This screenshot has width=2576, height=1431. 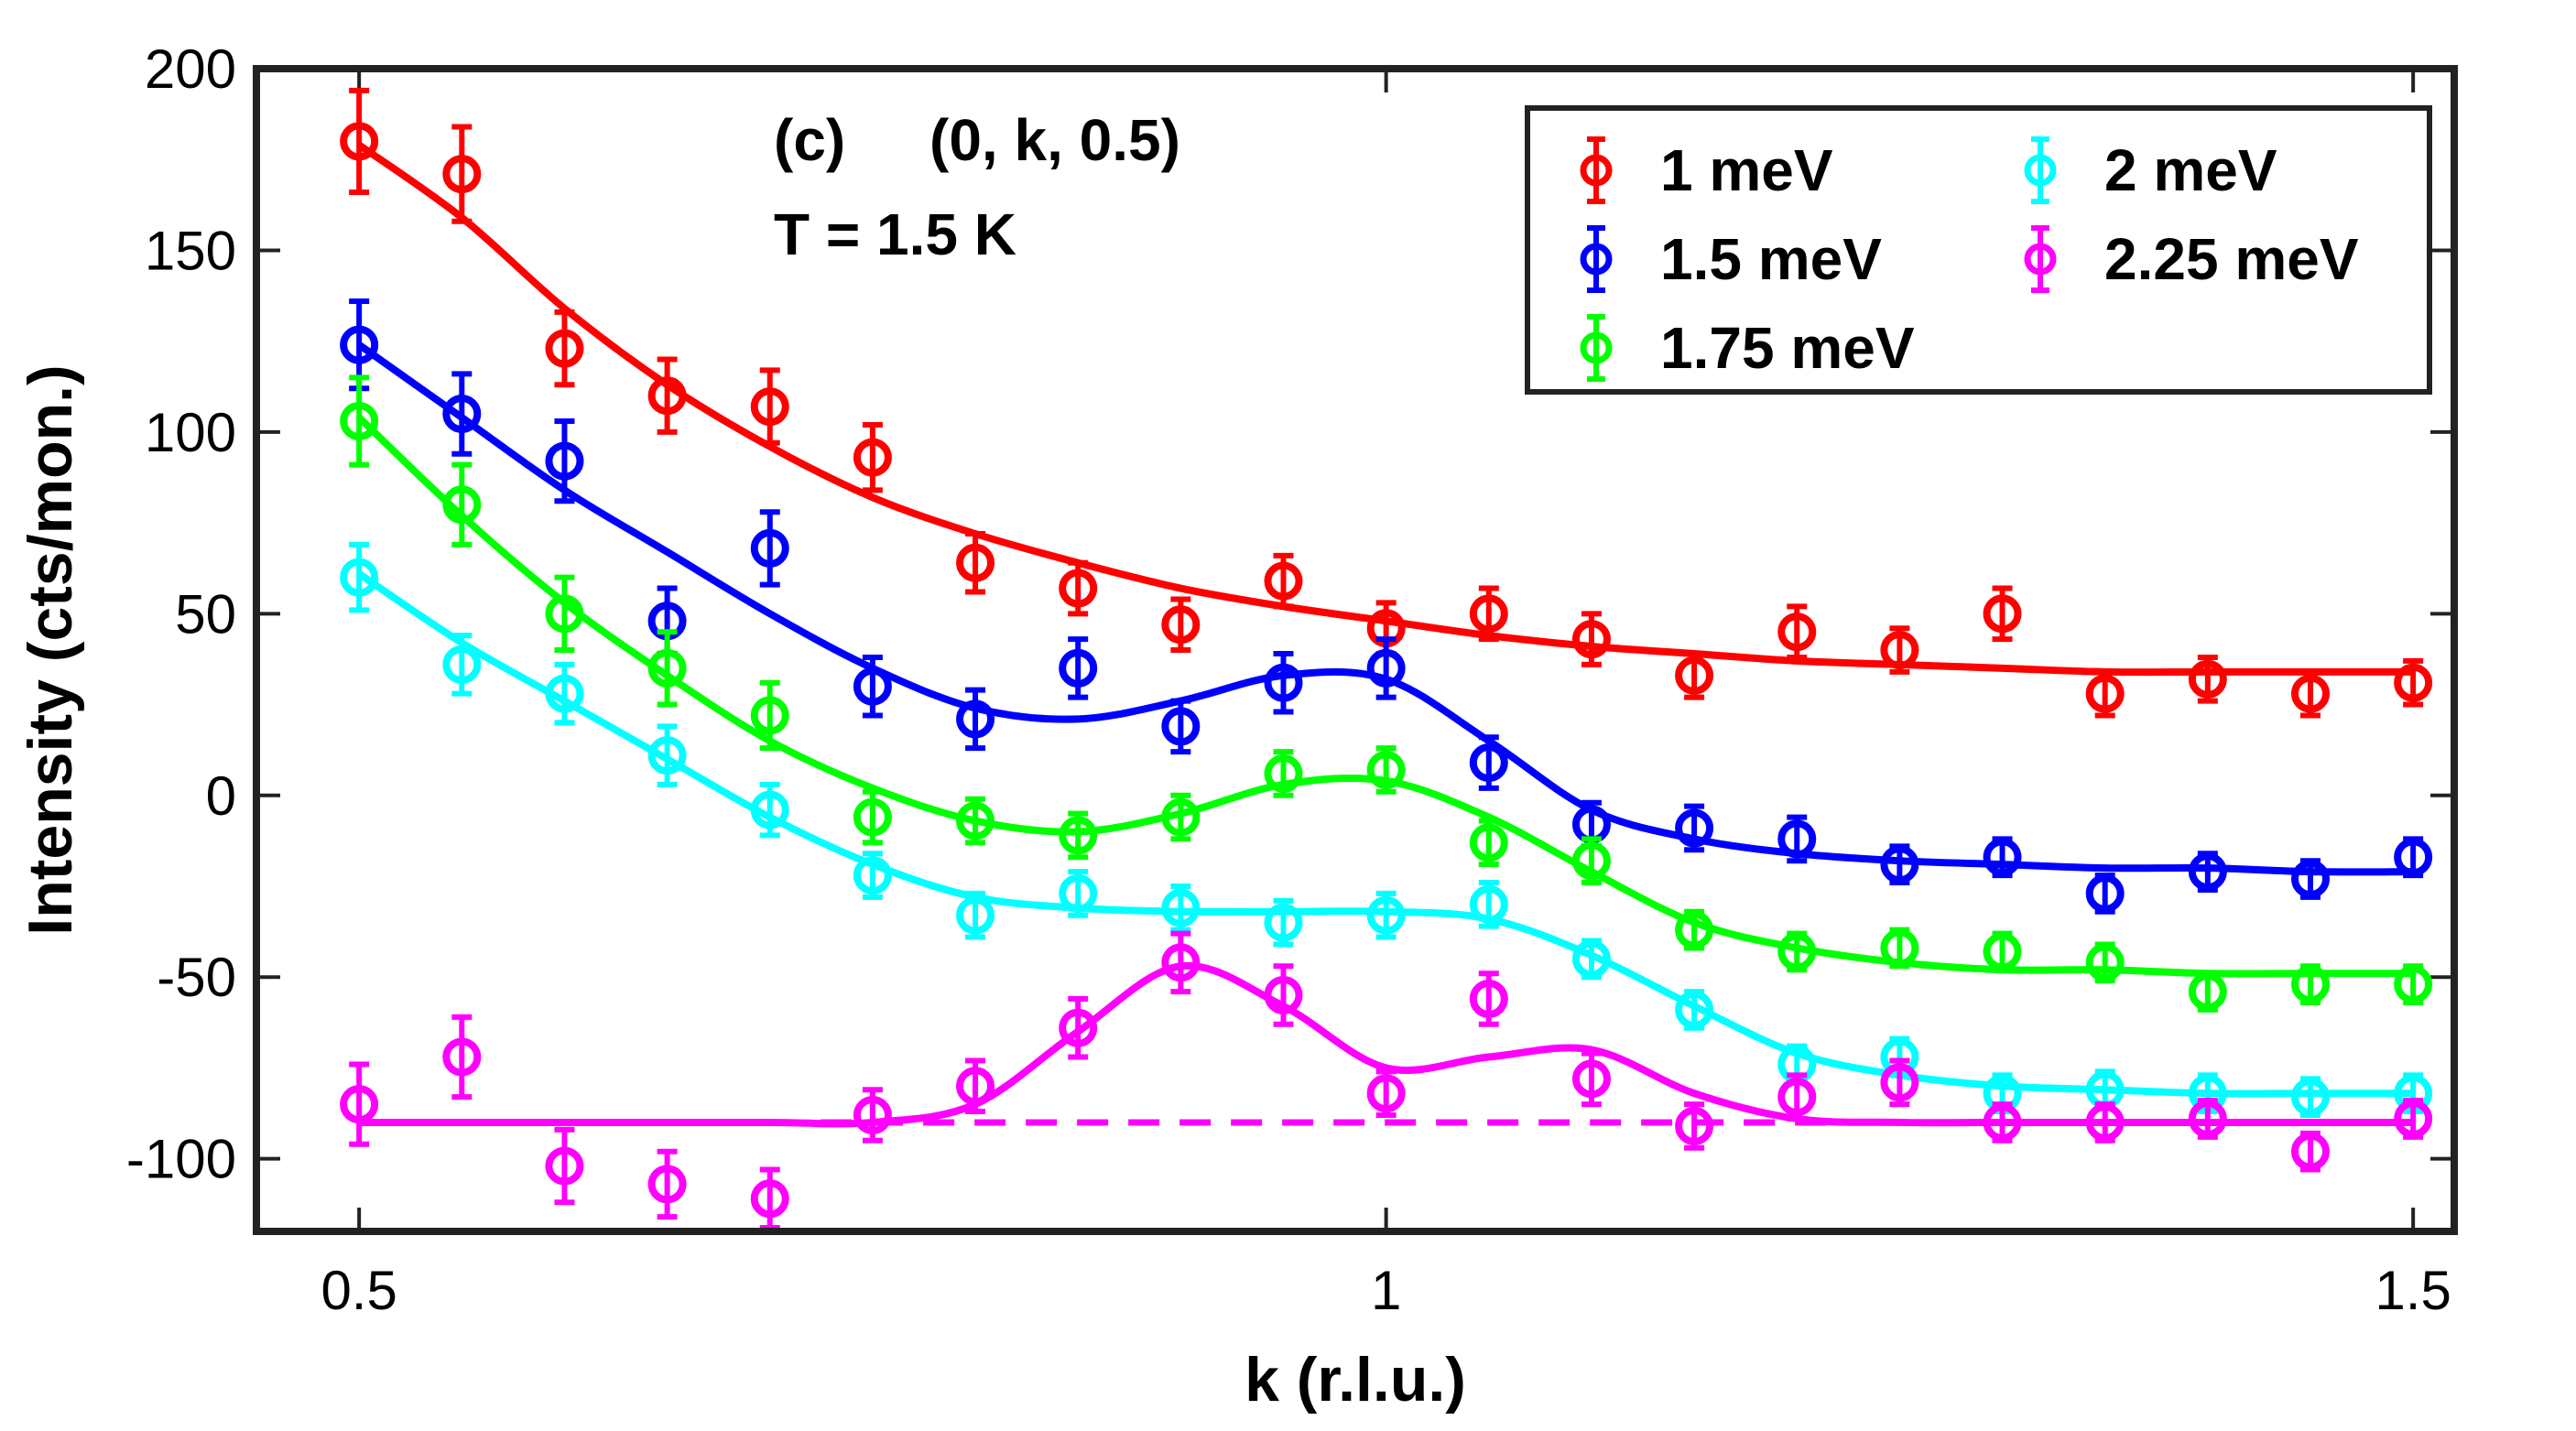 What do you see at coordinates (2191, 259) in the screenshot?
I see `legend-entry-2-25-meV: 2.25 meV` at bounding box center [2191, 259].